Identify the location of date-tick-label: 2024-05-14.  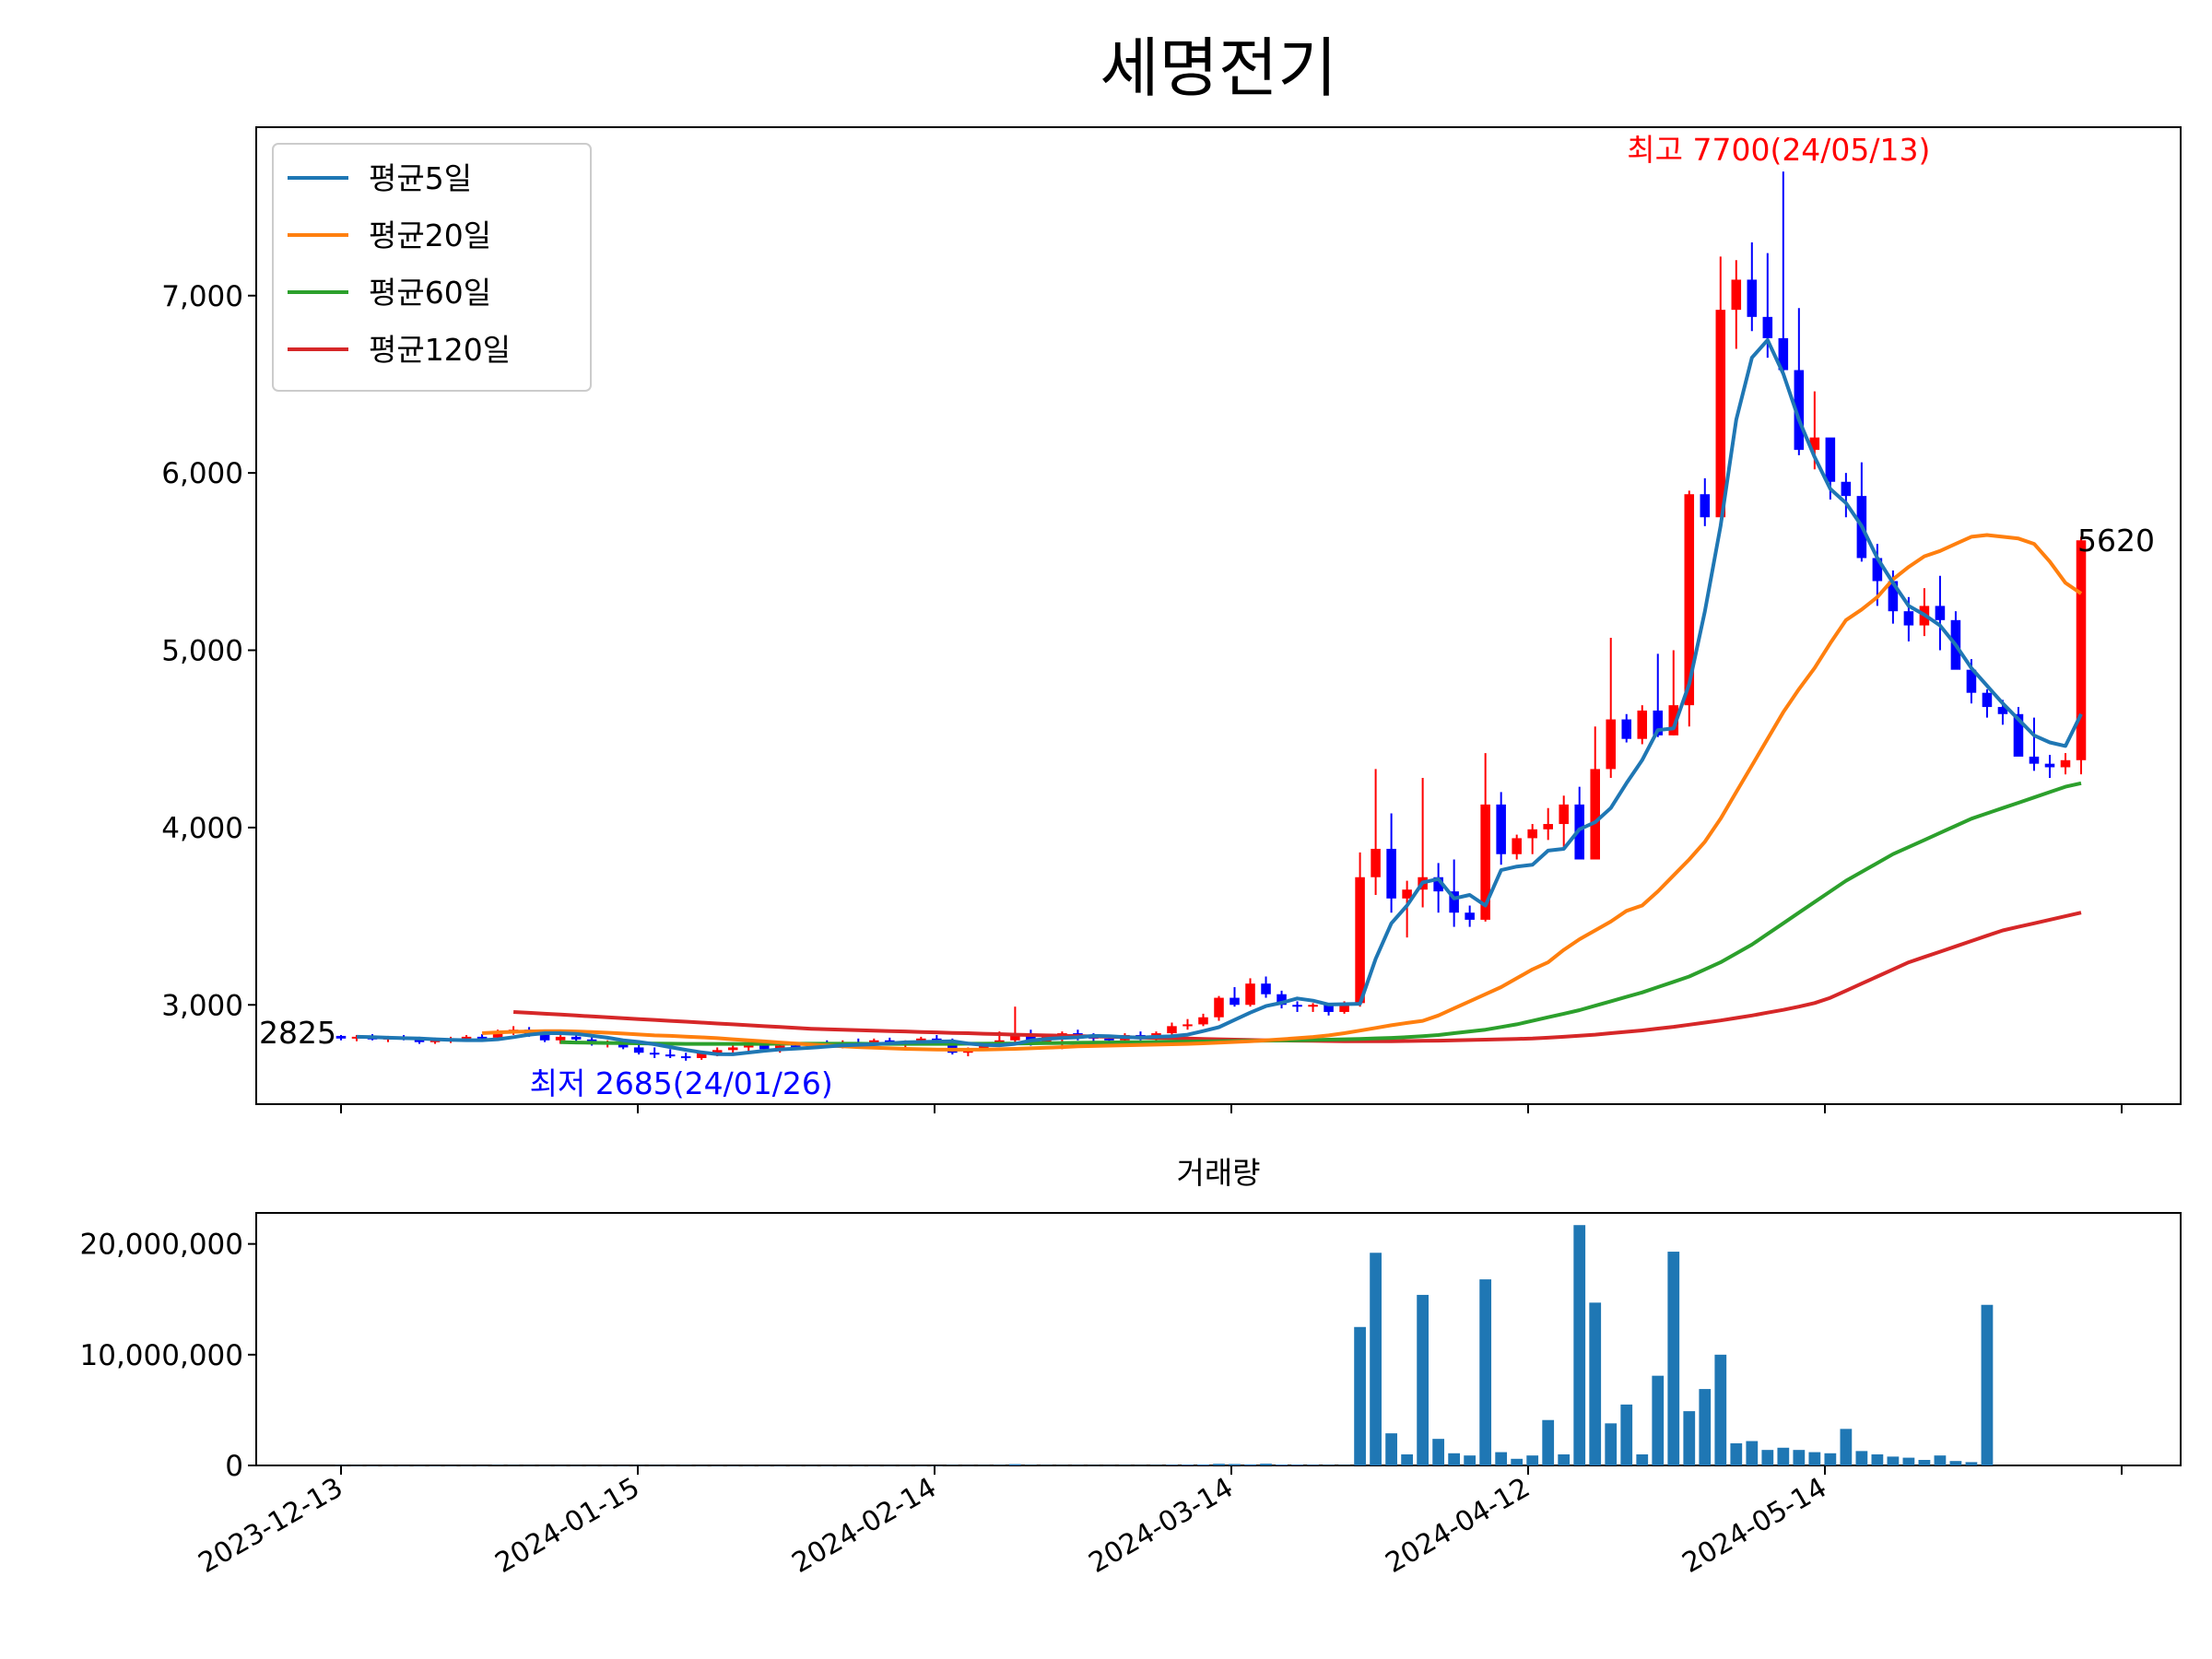
(1754, 1526).